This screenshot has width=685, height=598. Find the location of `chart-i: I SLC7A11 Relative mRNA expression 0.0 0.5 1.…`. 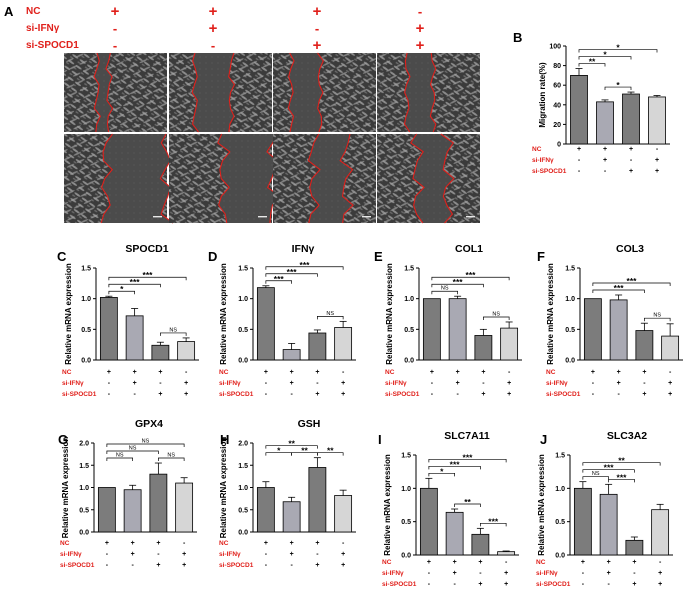

chart-i: I SLC7A11 Relative mRNA expression 0.0 0.5 1.… is located at coordinates (448, 509).